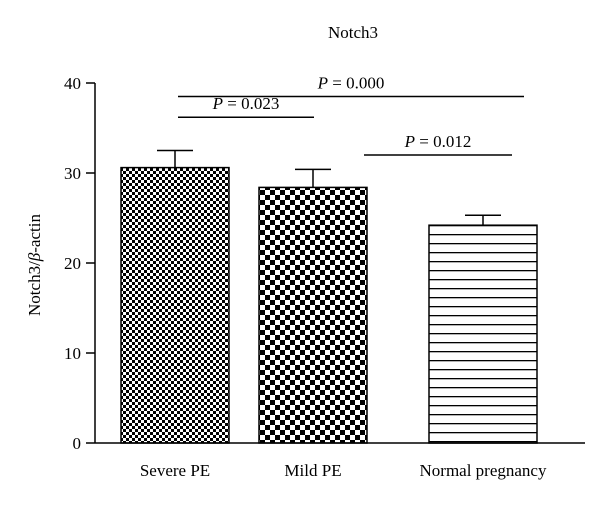  I want to click on bar-normal-pregnancy, so click(483, 334).